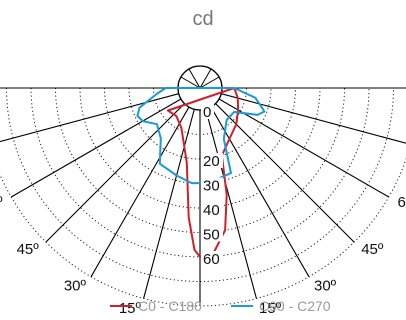 The height and width of the screenshot is (320, 406). What do you see at coordinates (242, 306) in the screenshot?
I see `legend-swatch-c90-c270` at bounding box center [242, 306].